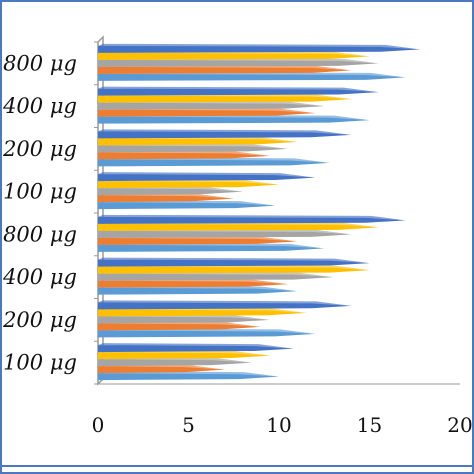 The image size is (474, 474). What do you see at coordinates (188, 425) in the screenshot?
I see `x-tick-label: 5` at bounding box center [188, 425].